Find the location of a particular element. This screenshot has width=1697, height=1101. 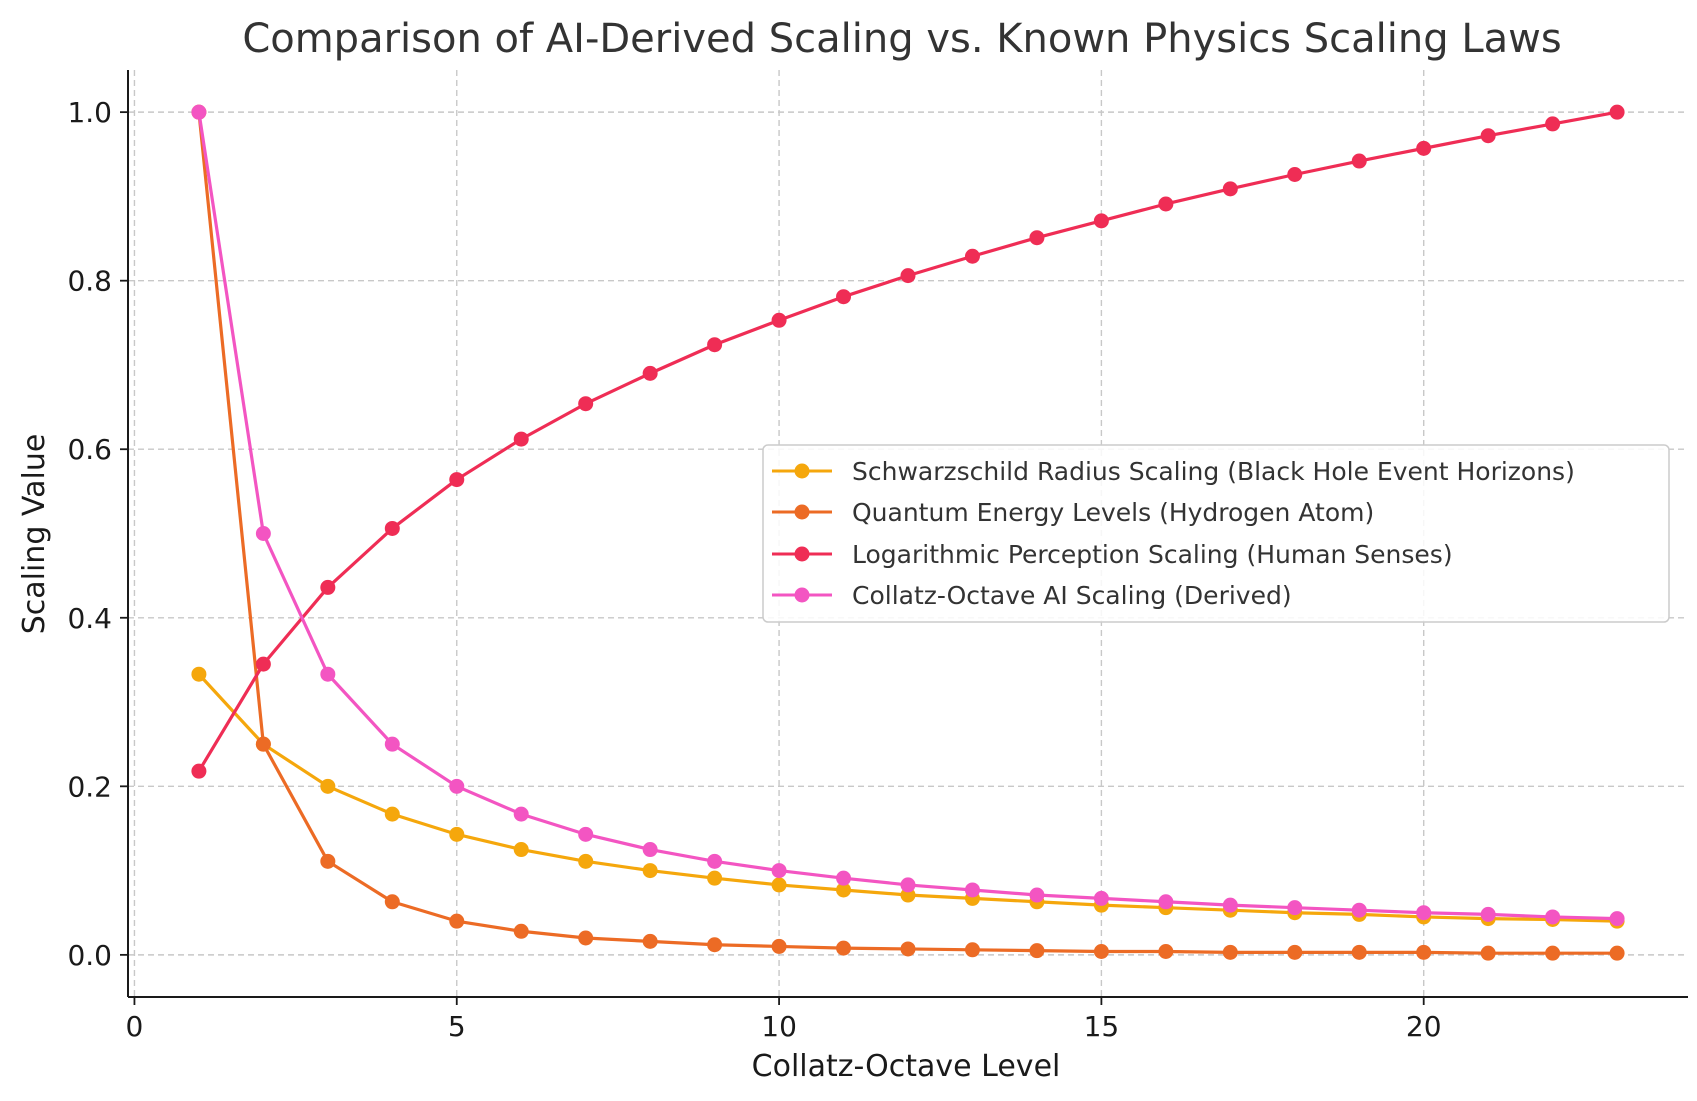

x-axis-ticks: 0 5 10 15 20 is located at coordinates (784, 1020).